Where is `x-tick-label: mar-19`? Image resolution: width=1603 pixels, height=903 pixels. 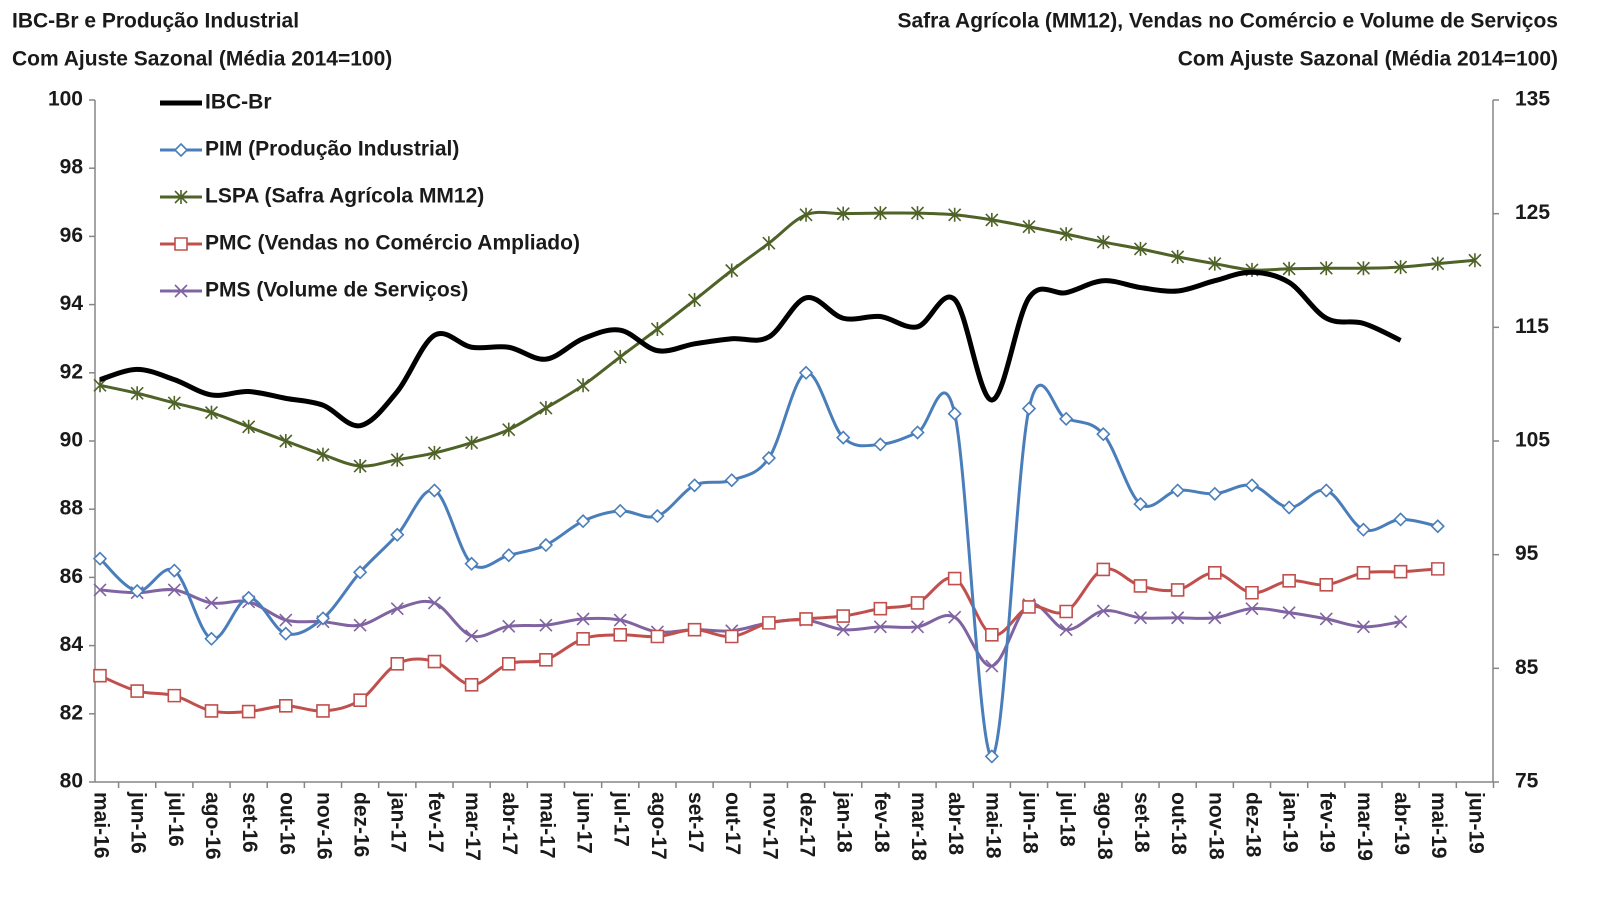
x-tick-label: mar-19 is located at coordinates (1364, 826).